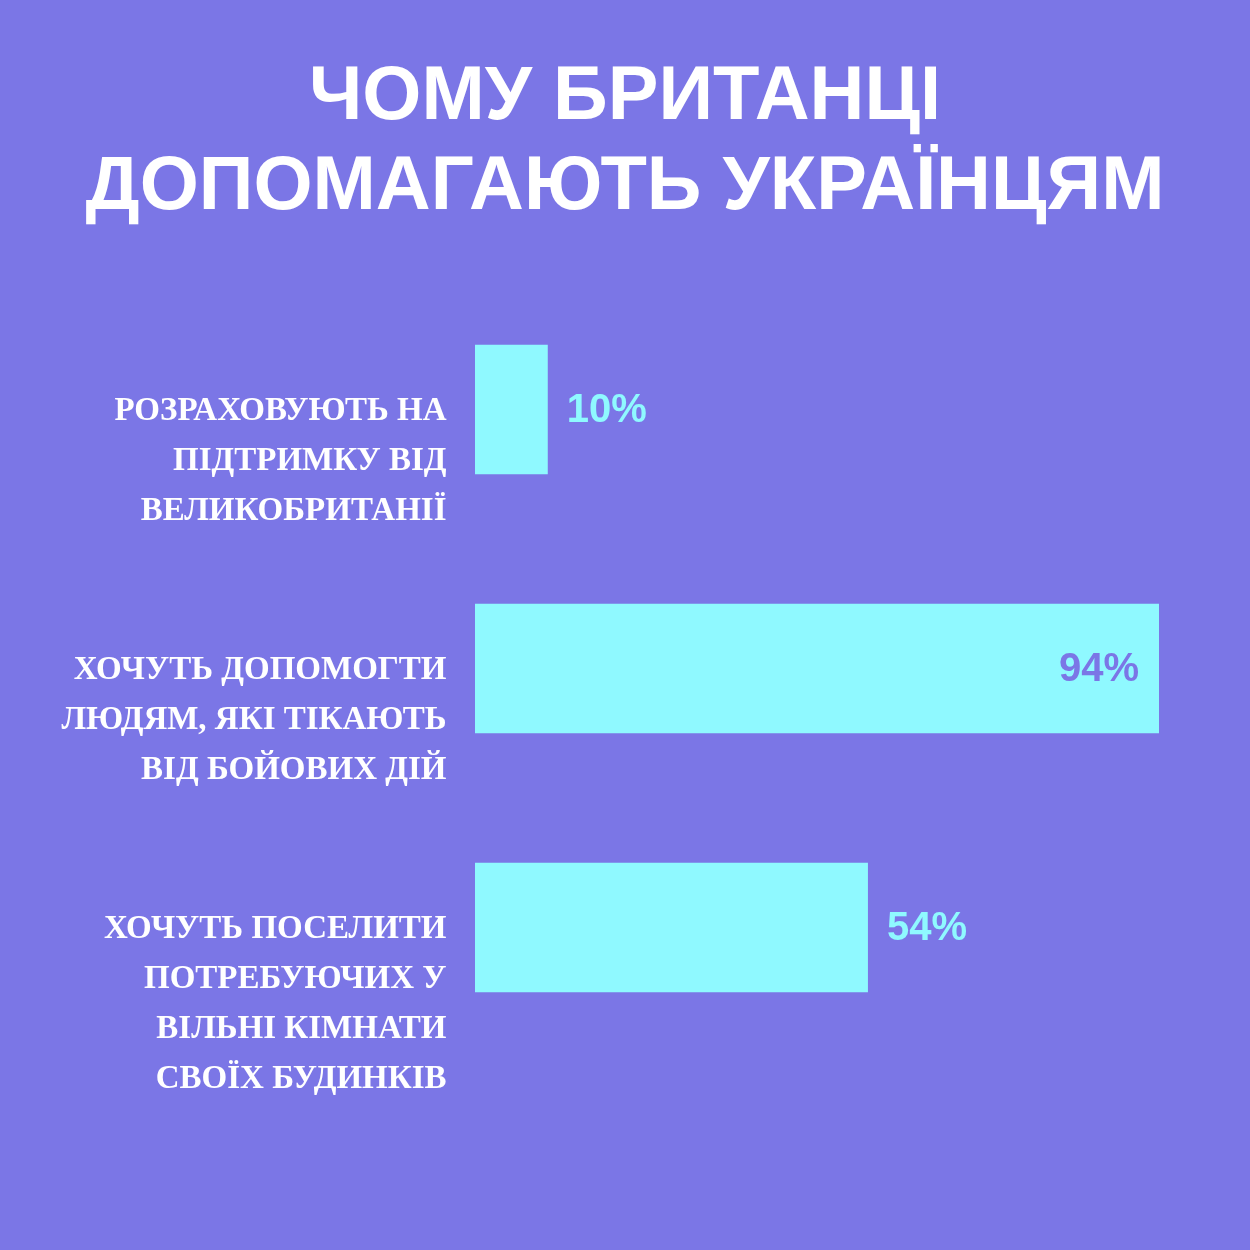 Image resolution: width=1250 pixels, height=1250 pixels. Describe the element at coordinates (926, 925) in the screenshot. I see `data-label: 54%` at that location.